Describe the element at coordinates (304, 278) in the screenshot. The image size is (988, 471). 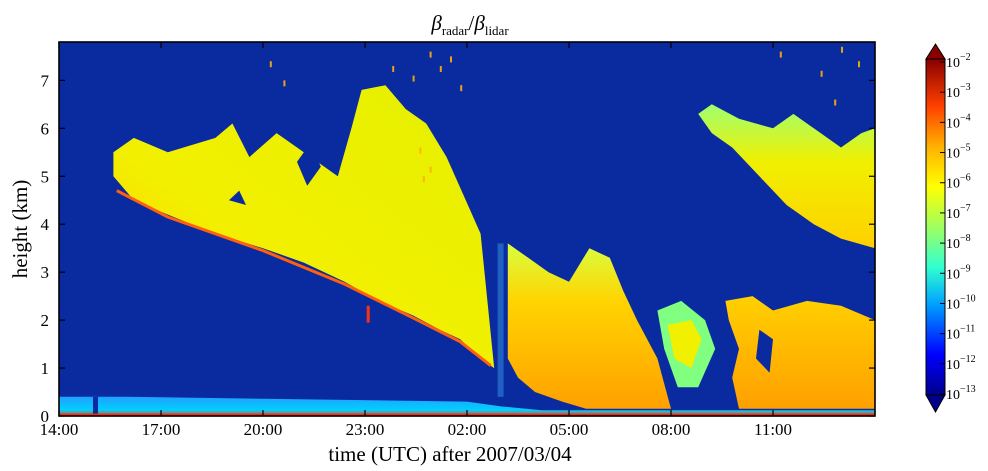
I see `band1-base-edge` at that location.